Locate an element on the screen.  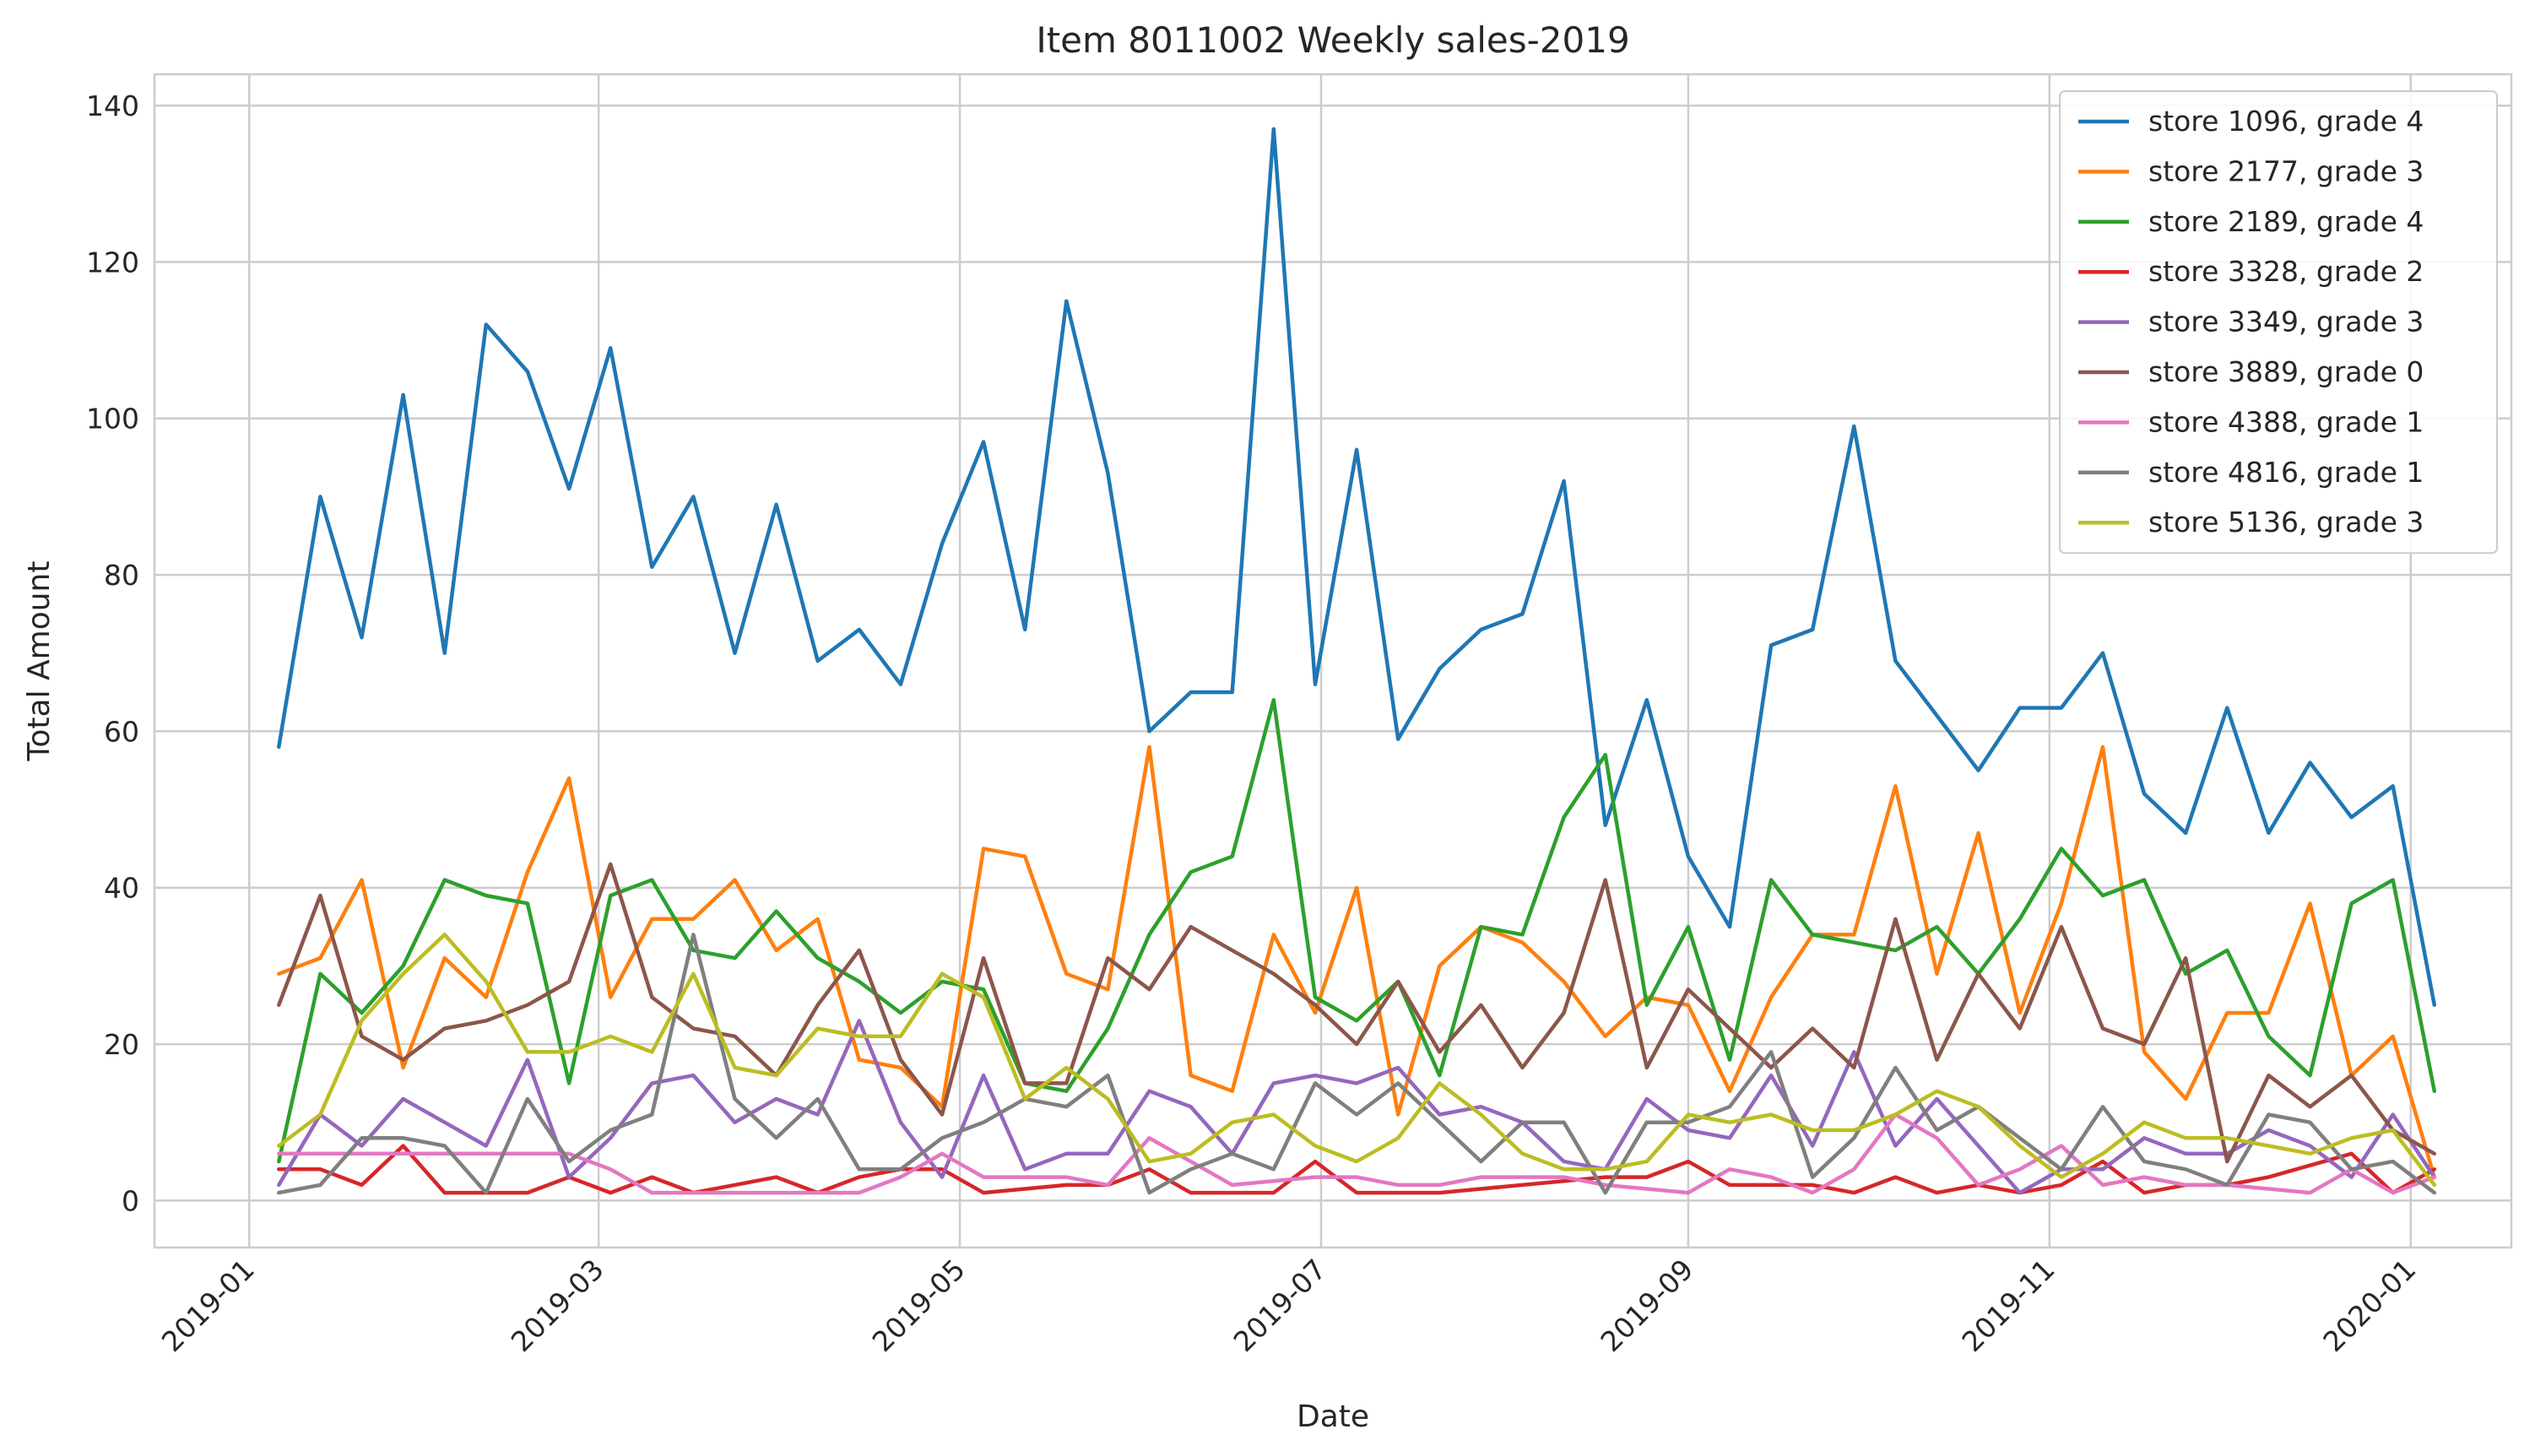
legend-label: store 3349, grade 3 is located at coordinates (2286, 322).